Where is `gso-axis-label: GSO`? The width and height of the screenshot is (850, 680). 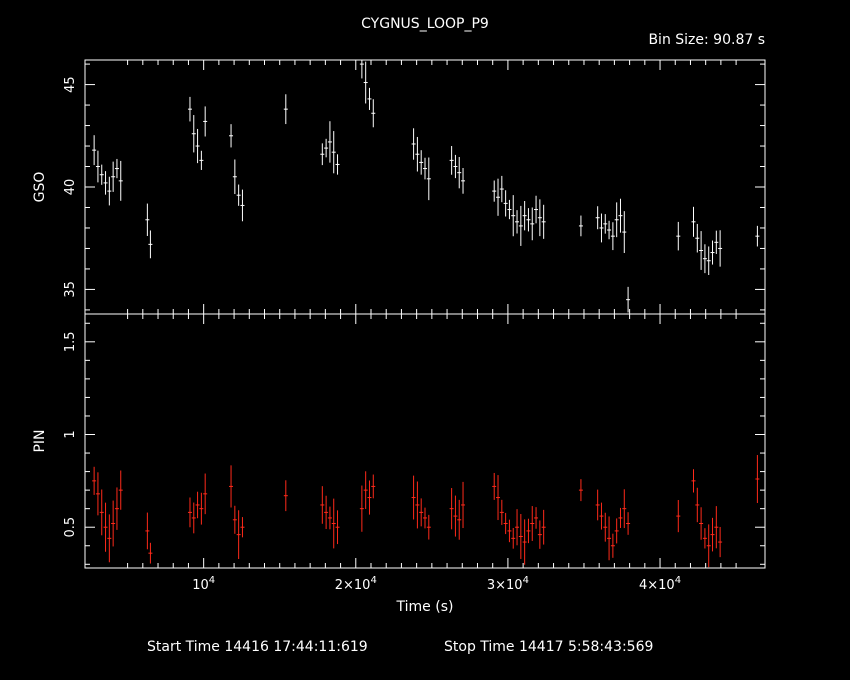 gso-axis-label: GSO is located at coordinates (40, 187).